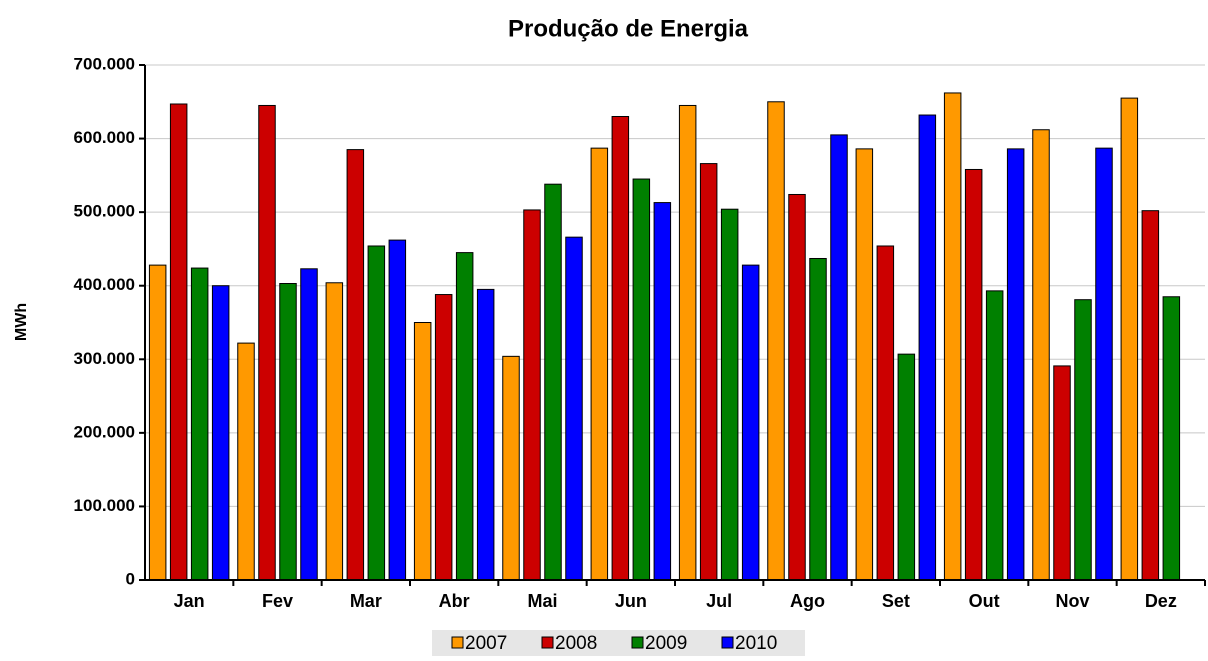 This screenshot has height=661, width=1208. What do you see at coordinates (576, 643) in the screenshot?
I see `legend-label: 2008` at bounding box center [576, 643].